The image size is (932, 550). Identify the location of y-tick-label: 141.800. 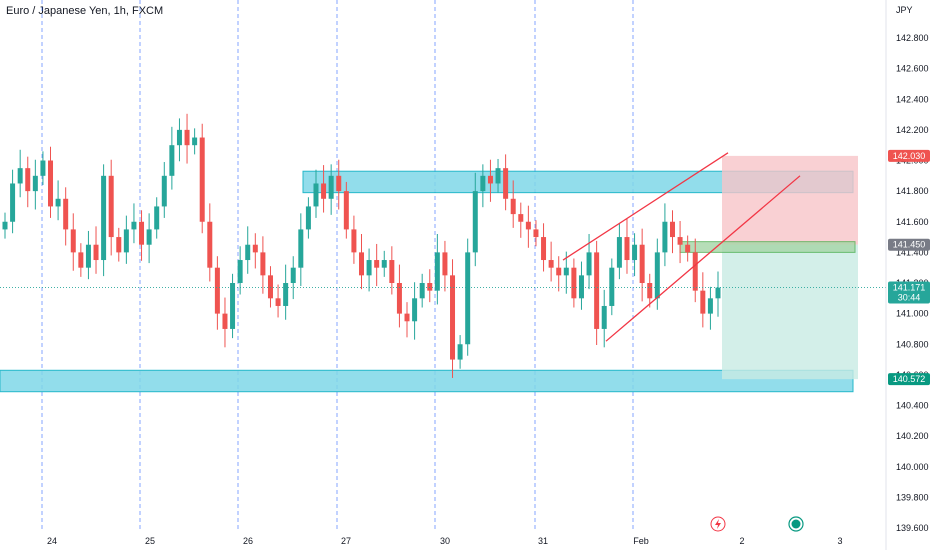
(912, 191).